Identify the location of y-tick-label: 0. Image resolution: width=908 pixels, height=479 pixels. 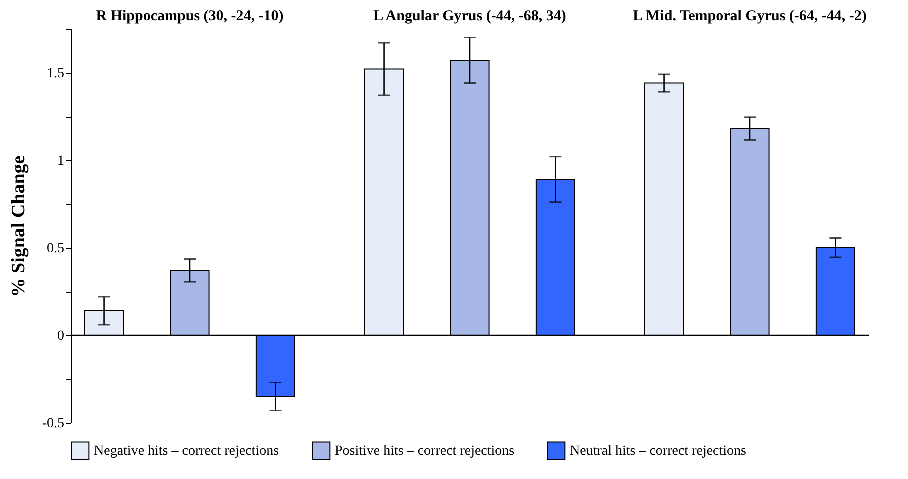
(61, 336).